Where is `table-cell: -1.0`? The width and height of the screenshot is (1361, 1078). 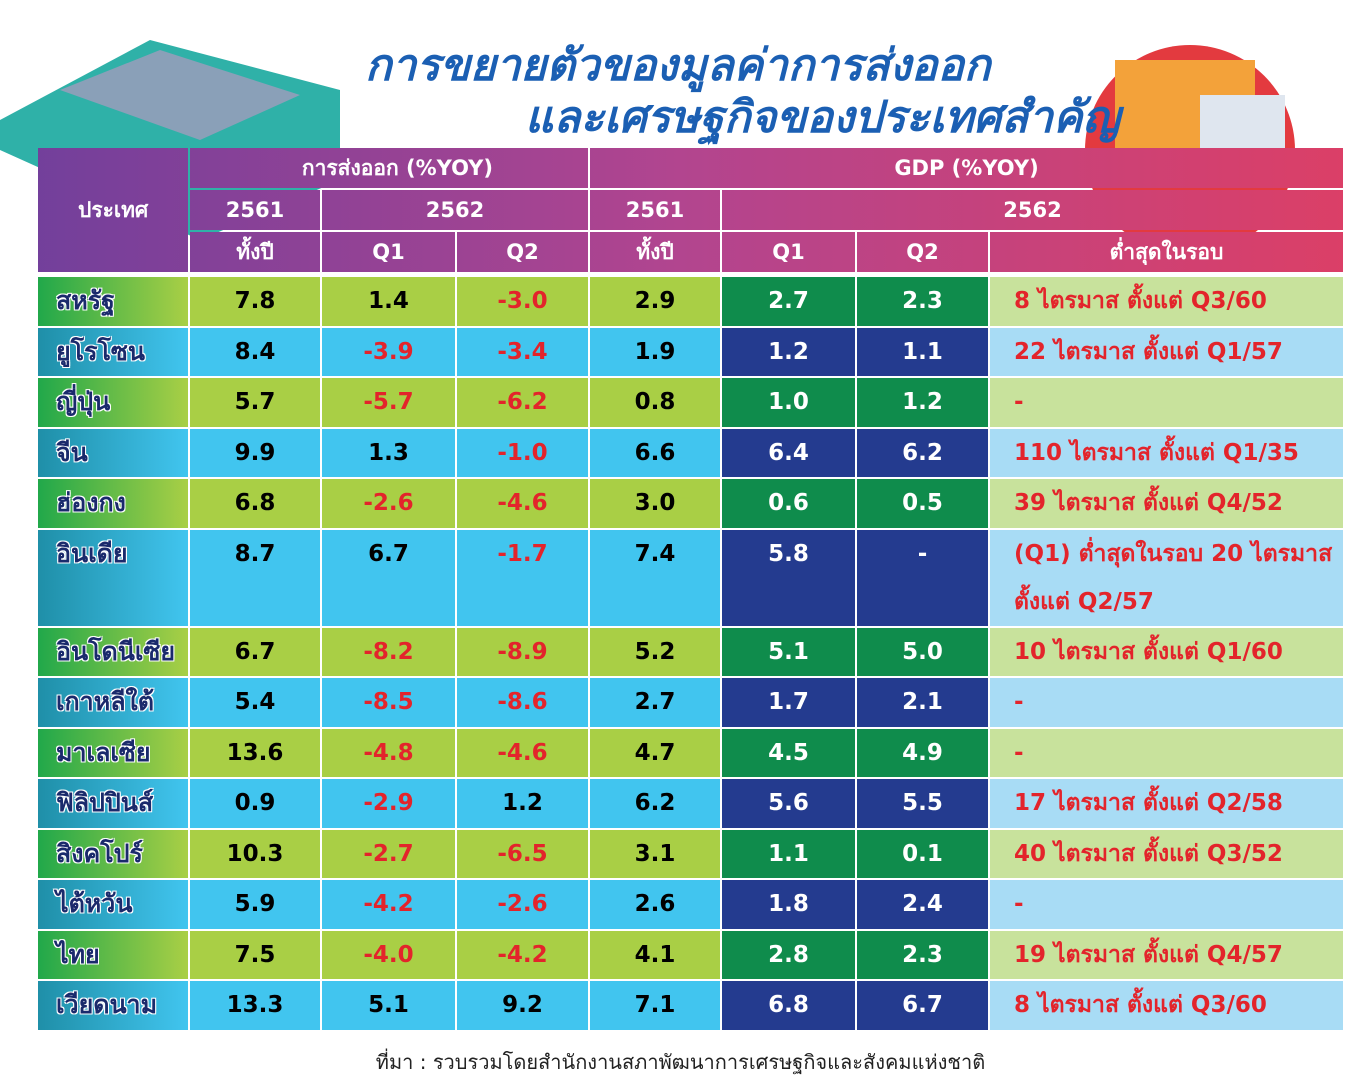 table-cell: -1.0 is located at coordinates (522, 452).